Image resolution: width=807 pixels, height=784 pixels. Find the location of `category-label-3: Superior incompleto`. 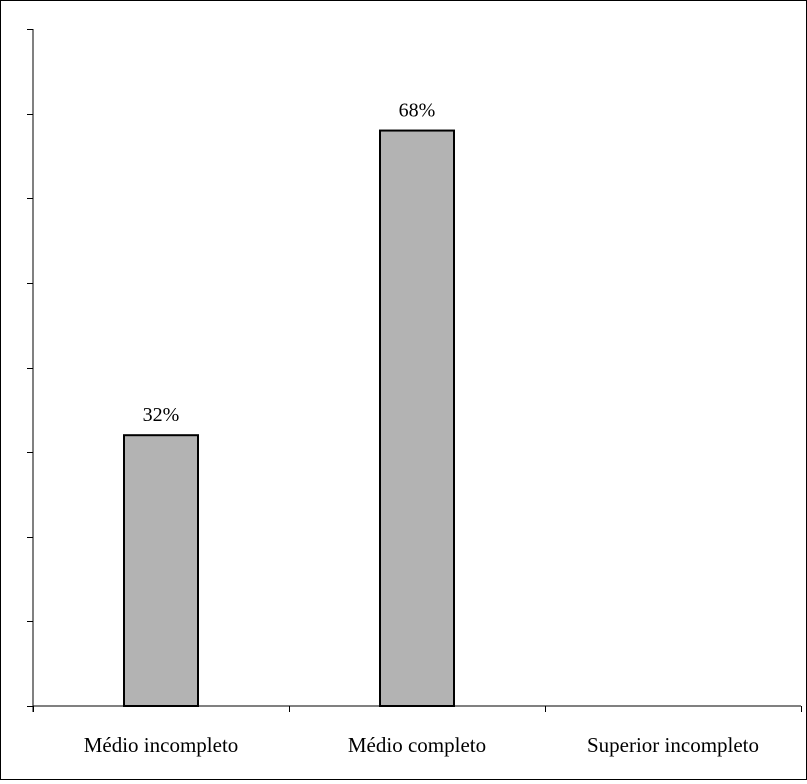

category-label-3: Superior incompleto is located at coordinates (673, 745).